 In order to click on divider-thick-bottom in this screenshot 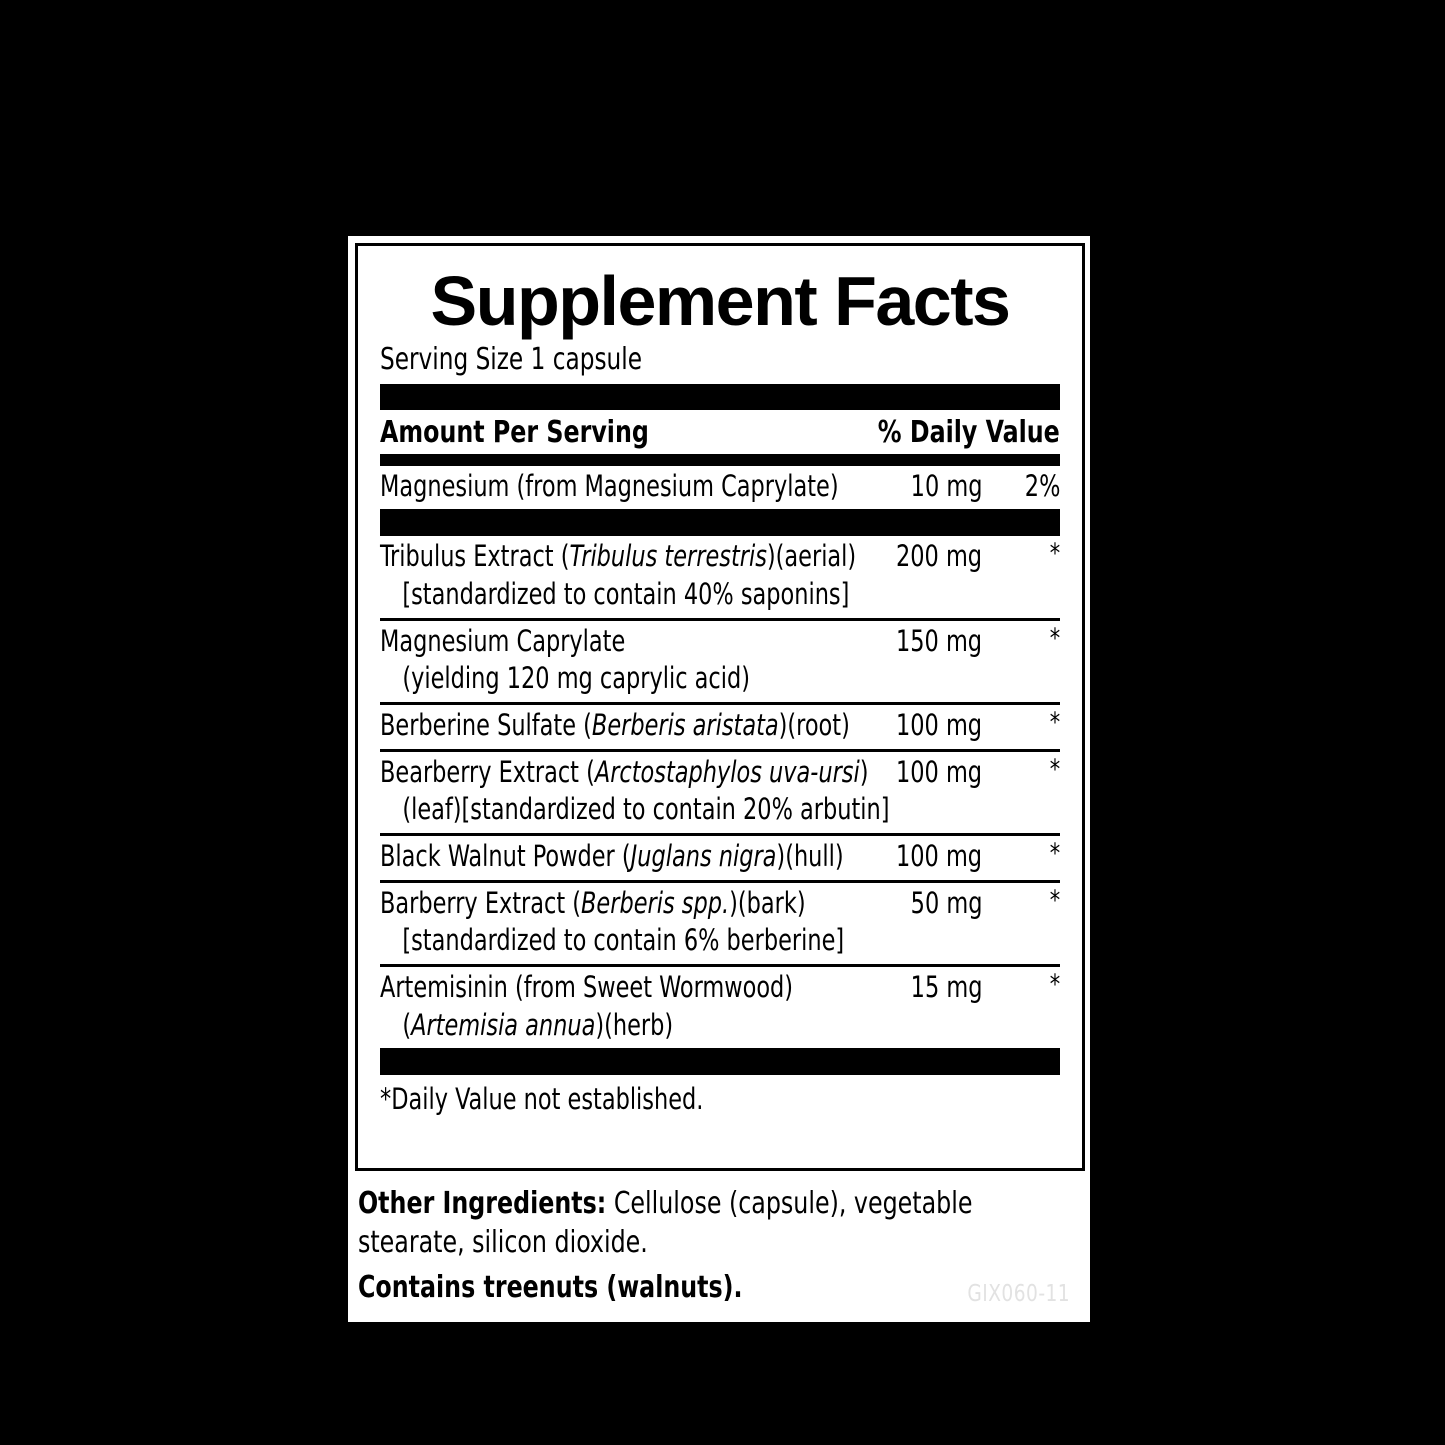, I will do `click(720, 1062)`.